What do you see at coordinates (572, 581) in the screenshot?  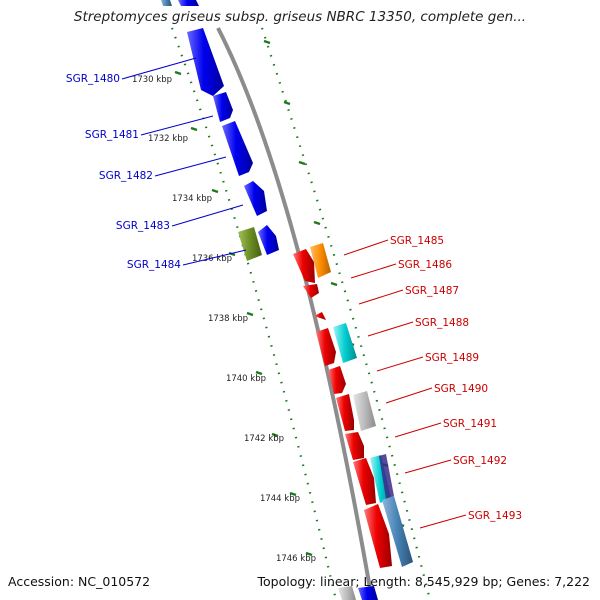 I see `genes-value: 7,222` at bounding box center [572, 581].